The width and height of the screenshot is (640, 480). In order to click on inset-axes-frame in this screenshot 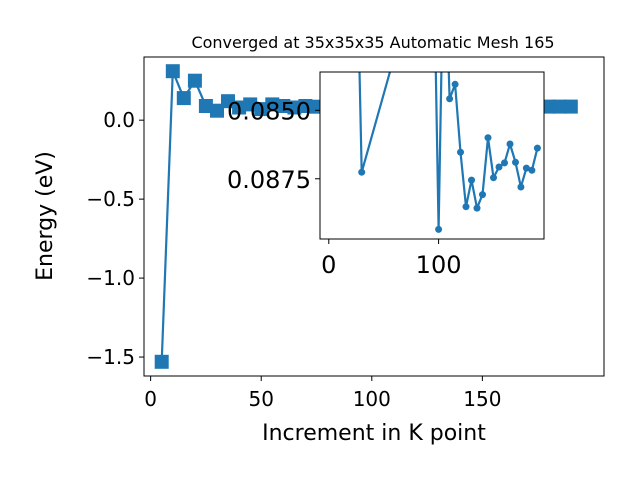, I will do `click(432, 155)`.